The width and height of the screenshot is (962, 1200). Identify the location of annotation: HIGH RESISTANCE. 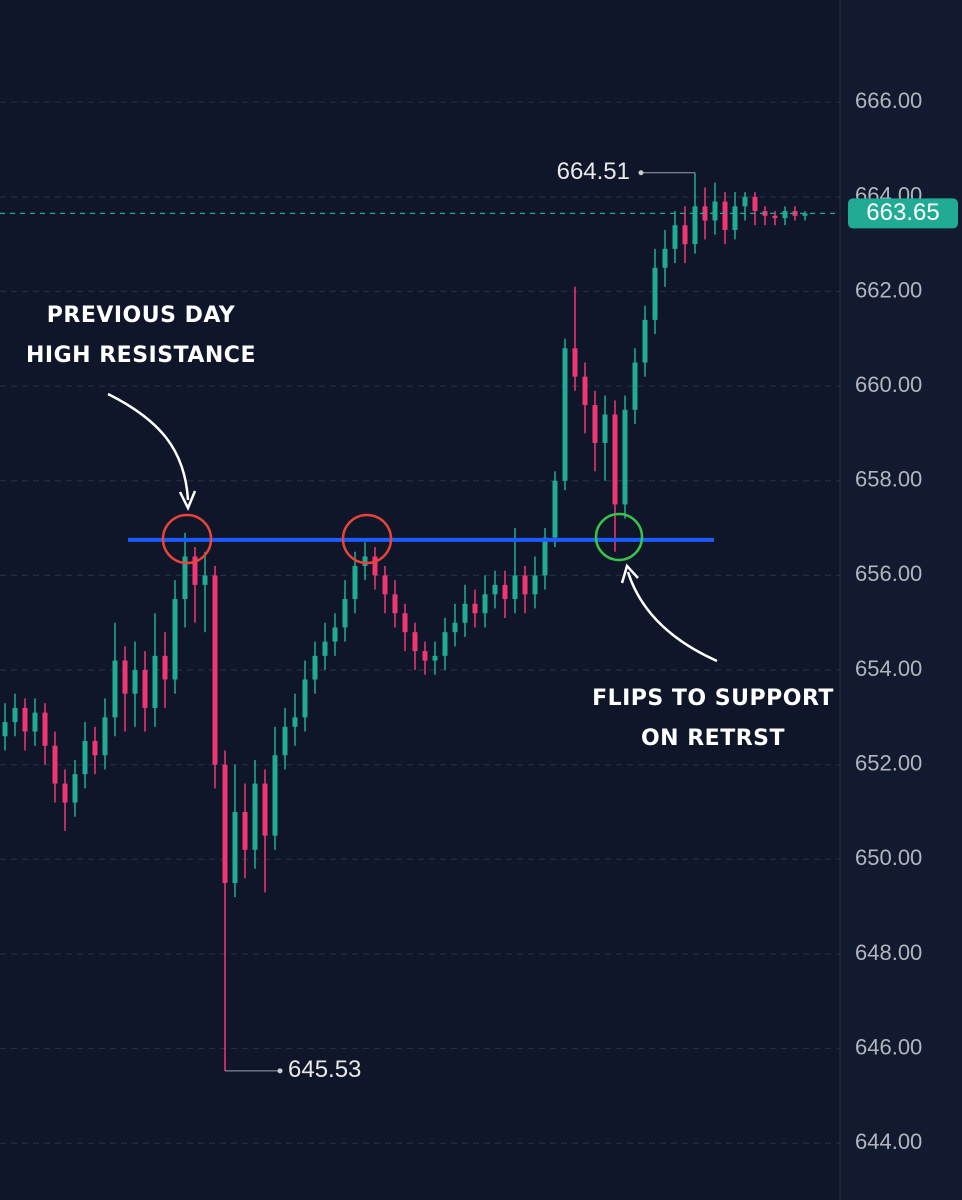
(141, 355).